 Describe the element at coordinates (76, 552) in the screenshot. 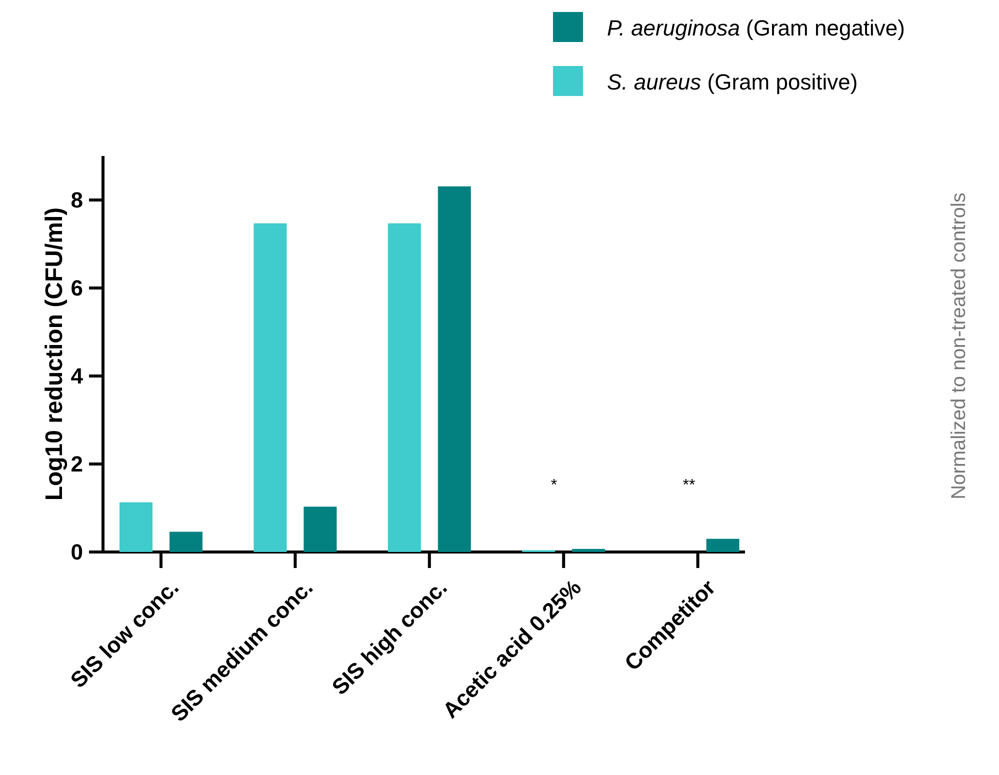

I see `y-tick-label: 0` at that location.